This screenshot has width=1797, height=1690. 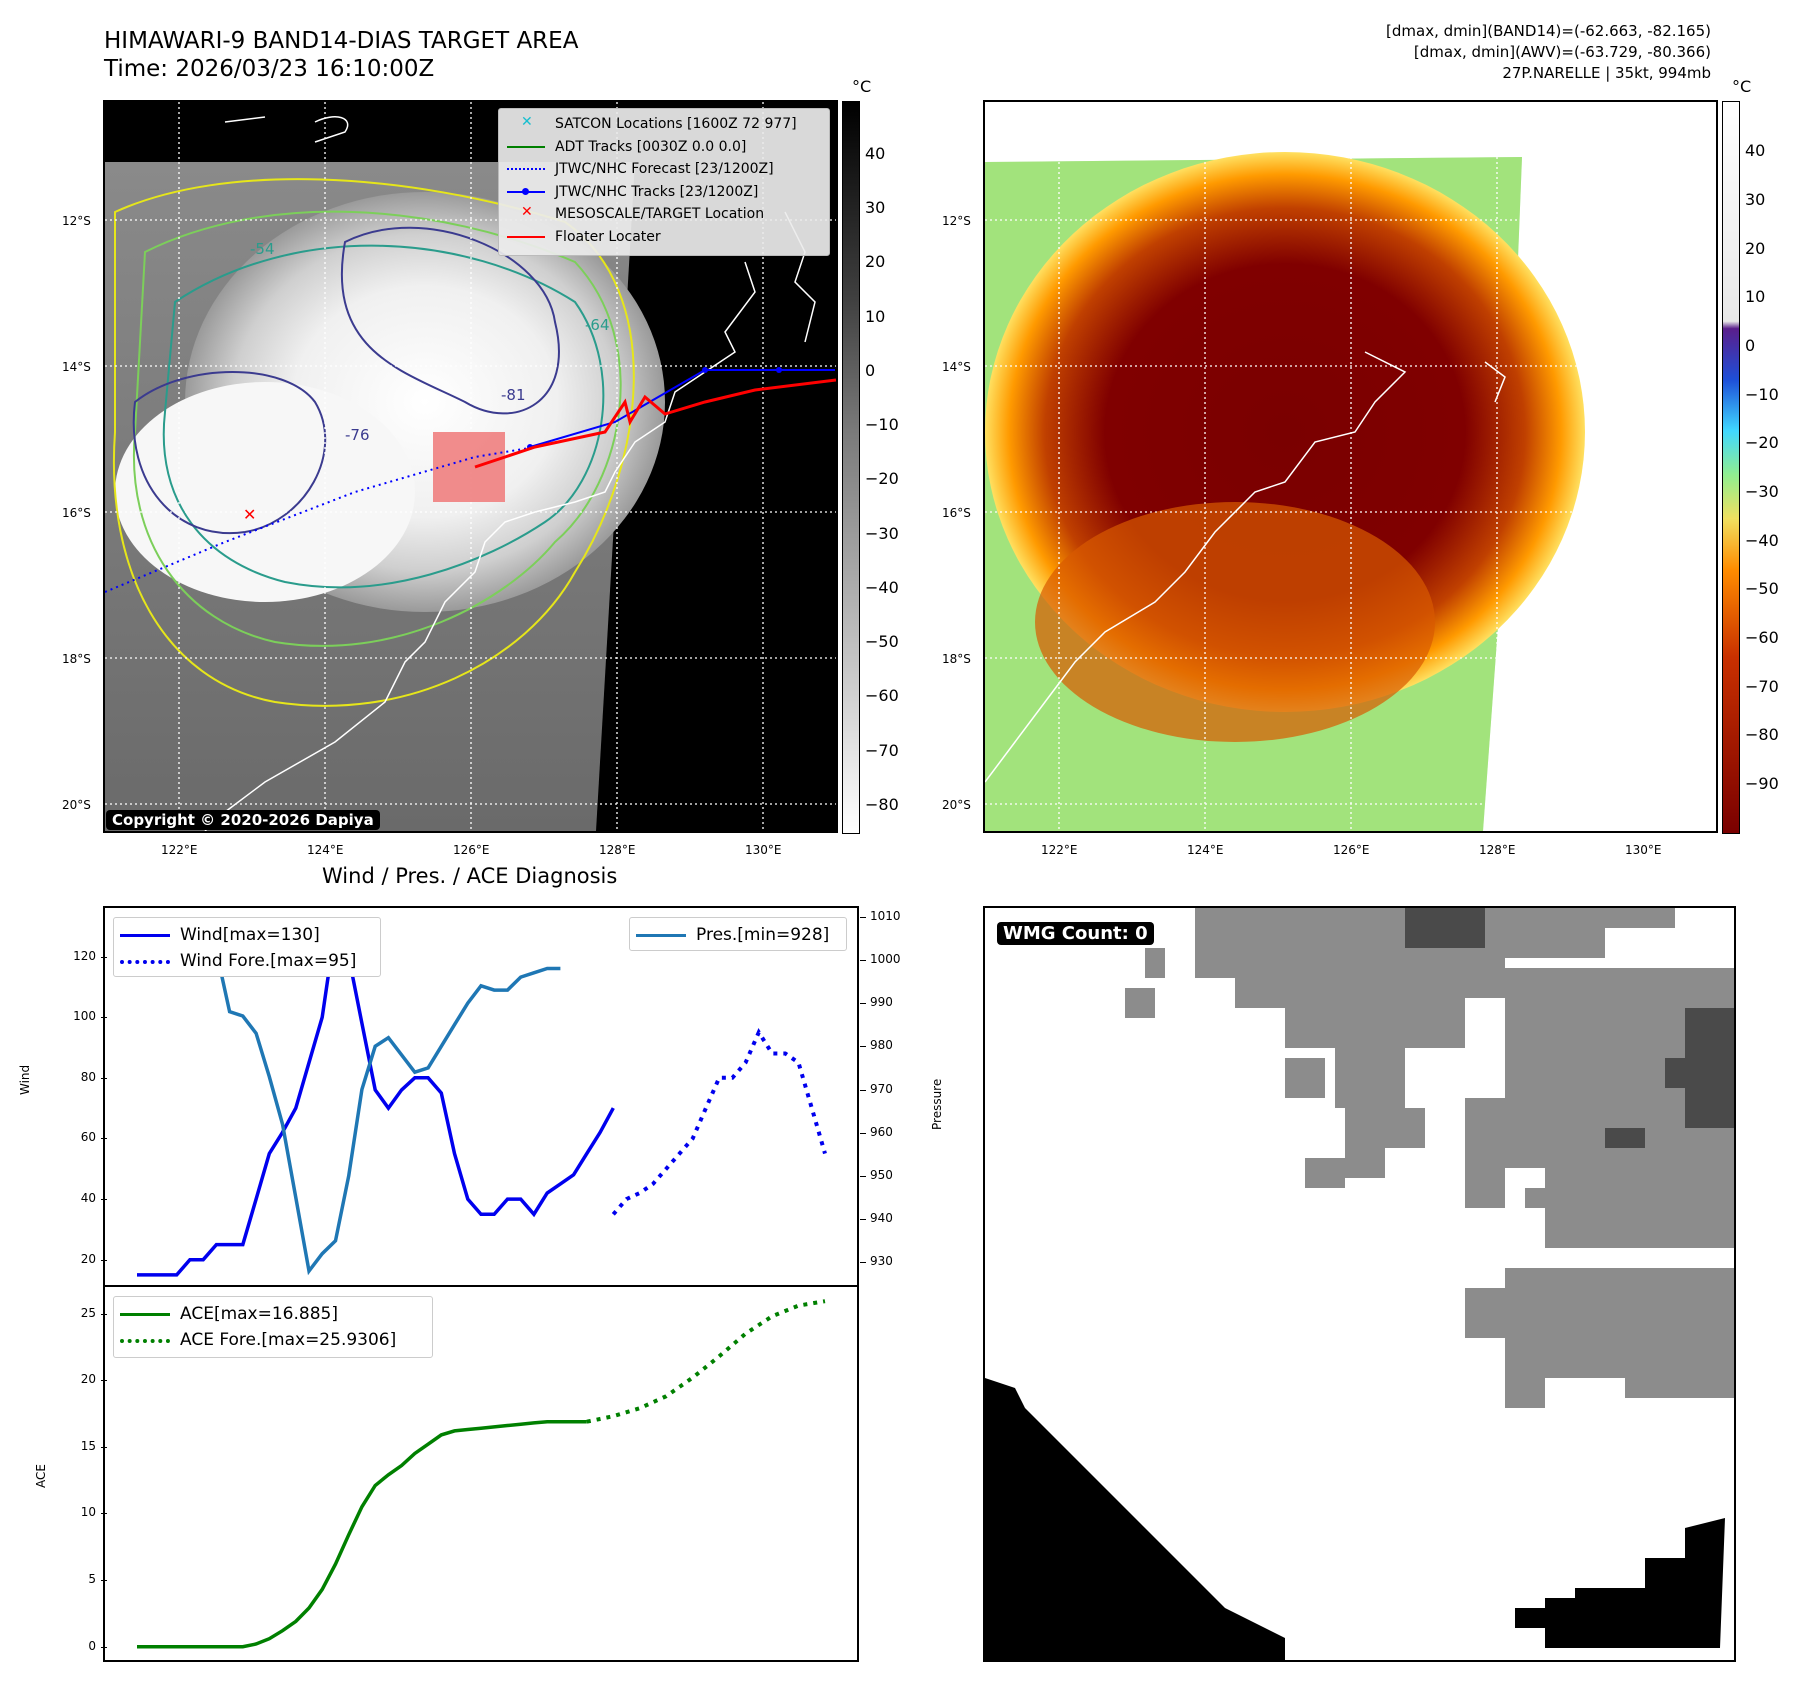 What do you see at coordinates (608, 236) in the screenshot?
I see `legend-label: Floater Locater` at bounding box center [608, 236].